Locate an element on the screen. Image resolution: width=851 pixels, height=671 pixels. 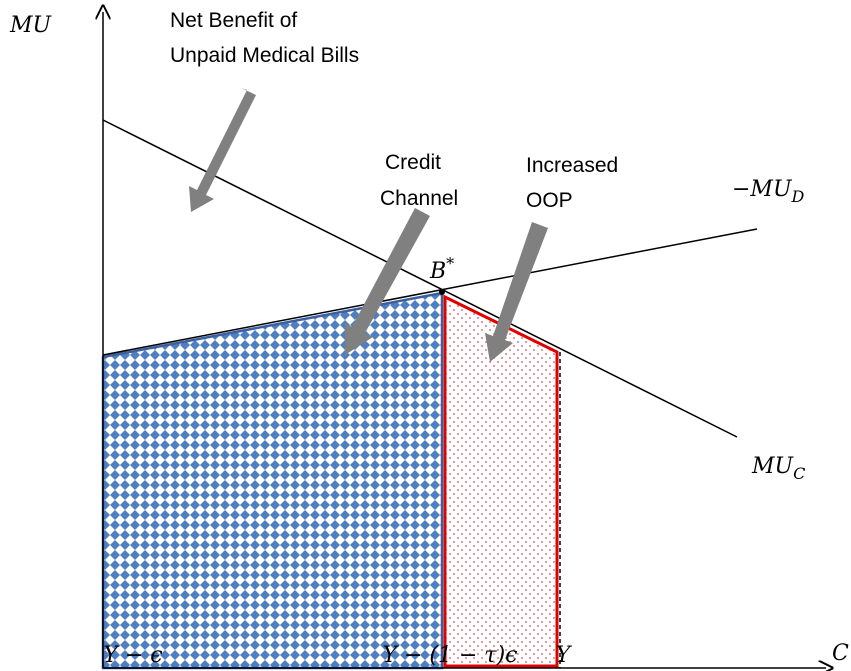
label-main: MU is located at coordinates (773, 466).